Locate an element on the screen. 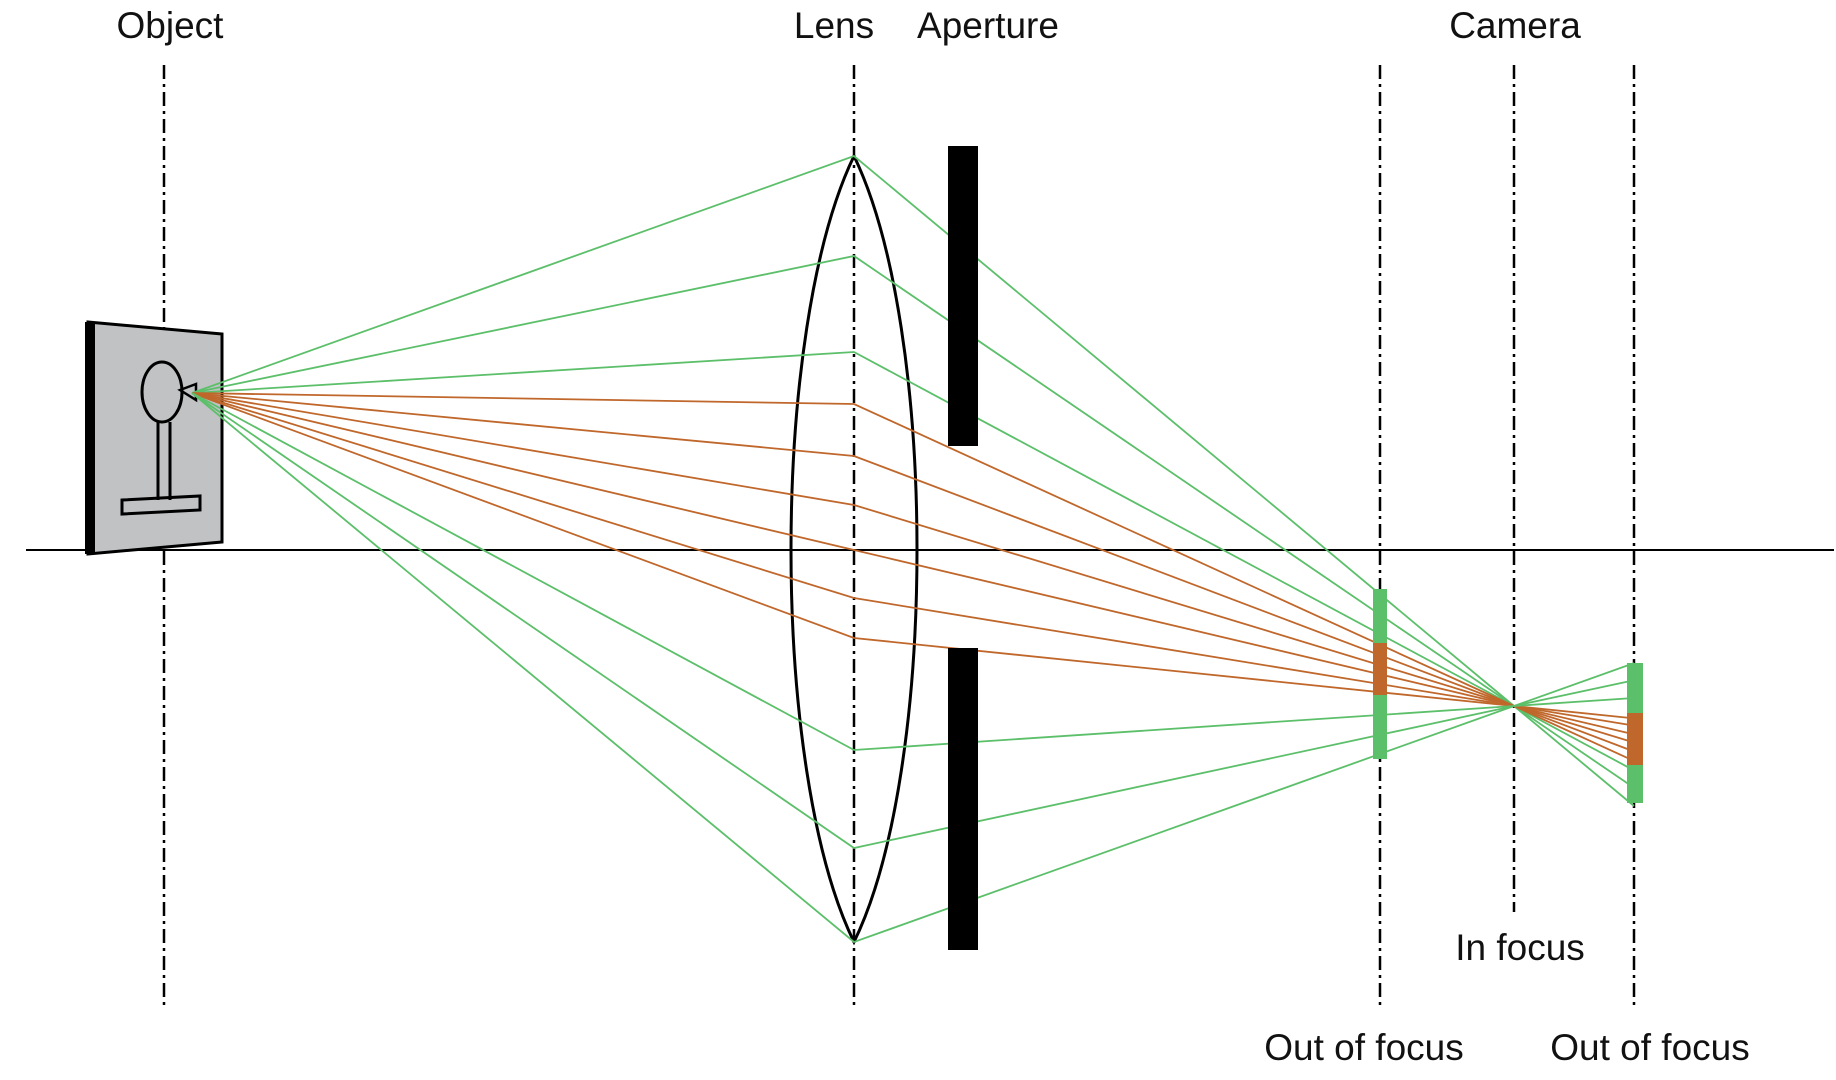 This screenshot has width=1836, height=1080. object-icon is located at coordinates (154, 438).